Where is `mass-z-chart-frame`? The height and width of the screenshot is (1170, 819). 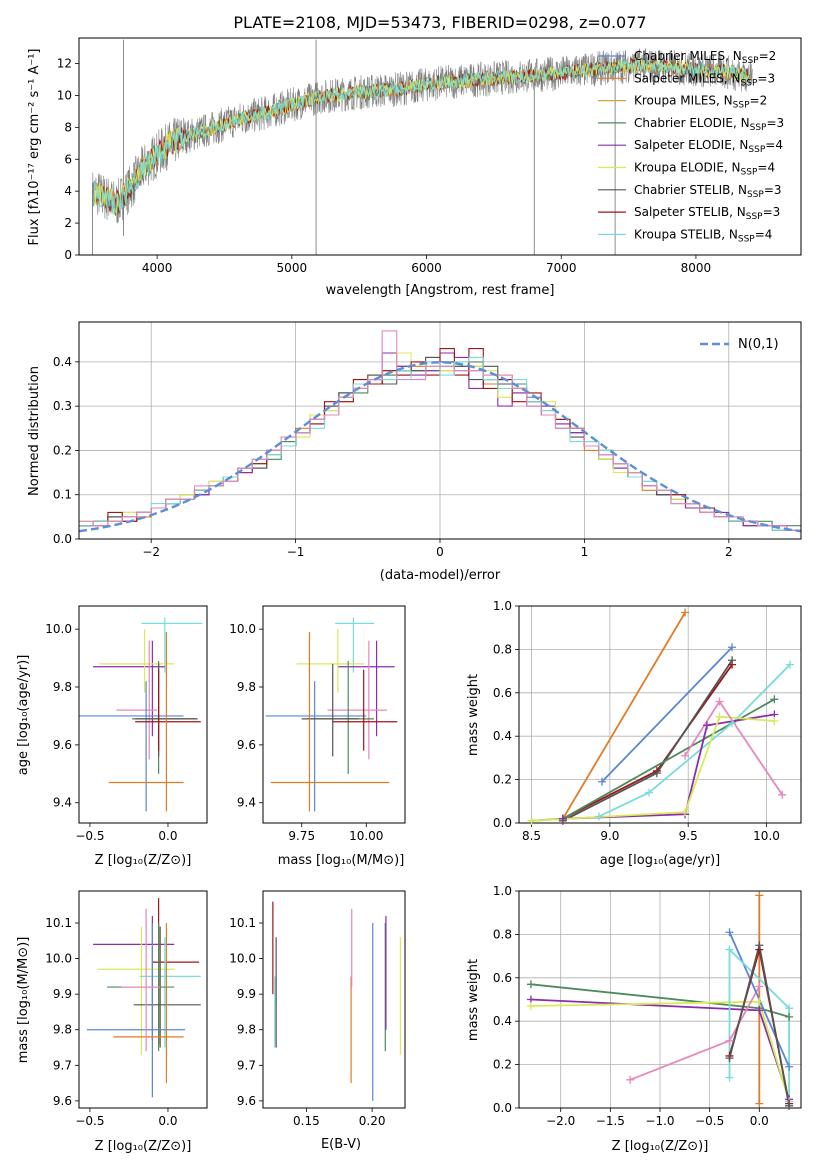
mass-z-chart-frame is located at coordinates (143, 999).